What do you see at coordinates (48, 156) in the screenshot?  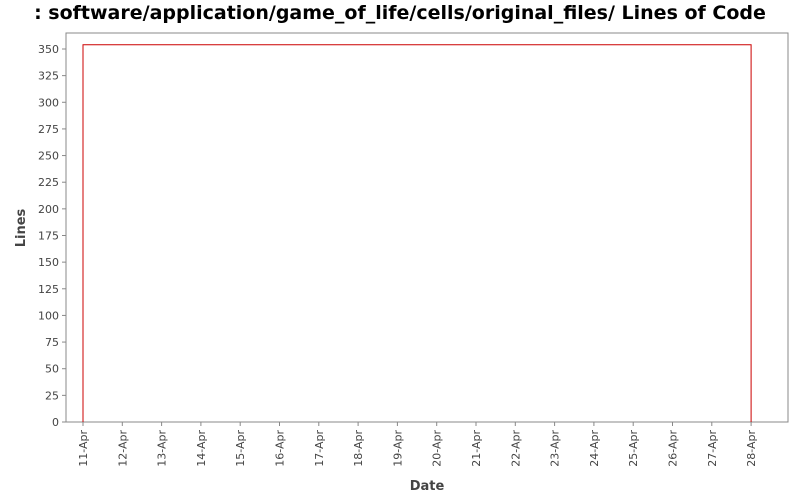 I see `y-tick-label: 250` at bounding box center [48, 156].